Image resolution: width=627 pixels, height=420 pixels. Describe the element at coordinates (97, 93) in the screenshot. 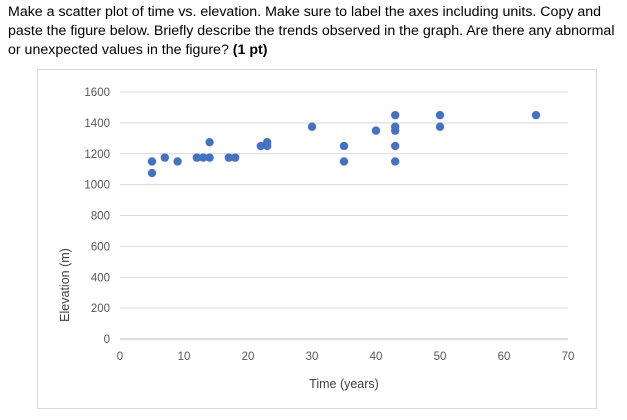

I see `y-tick-label: 1600` at that location.